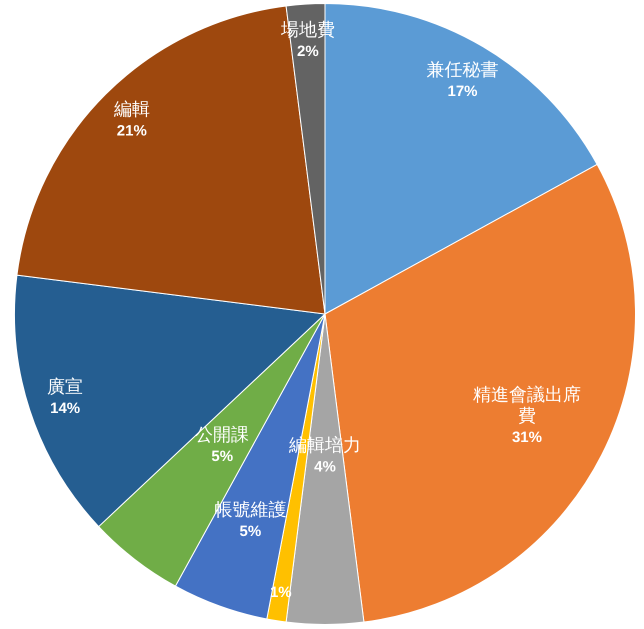 Image resolution: width=644 pixels, height=629 pixels. Describe the element at coordinates (527, 437) in the screenshot. I see `data-label: 31%` at that location.